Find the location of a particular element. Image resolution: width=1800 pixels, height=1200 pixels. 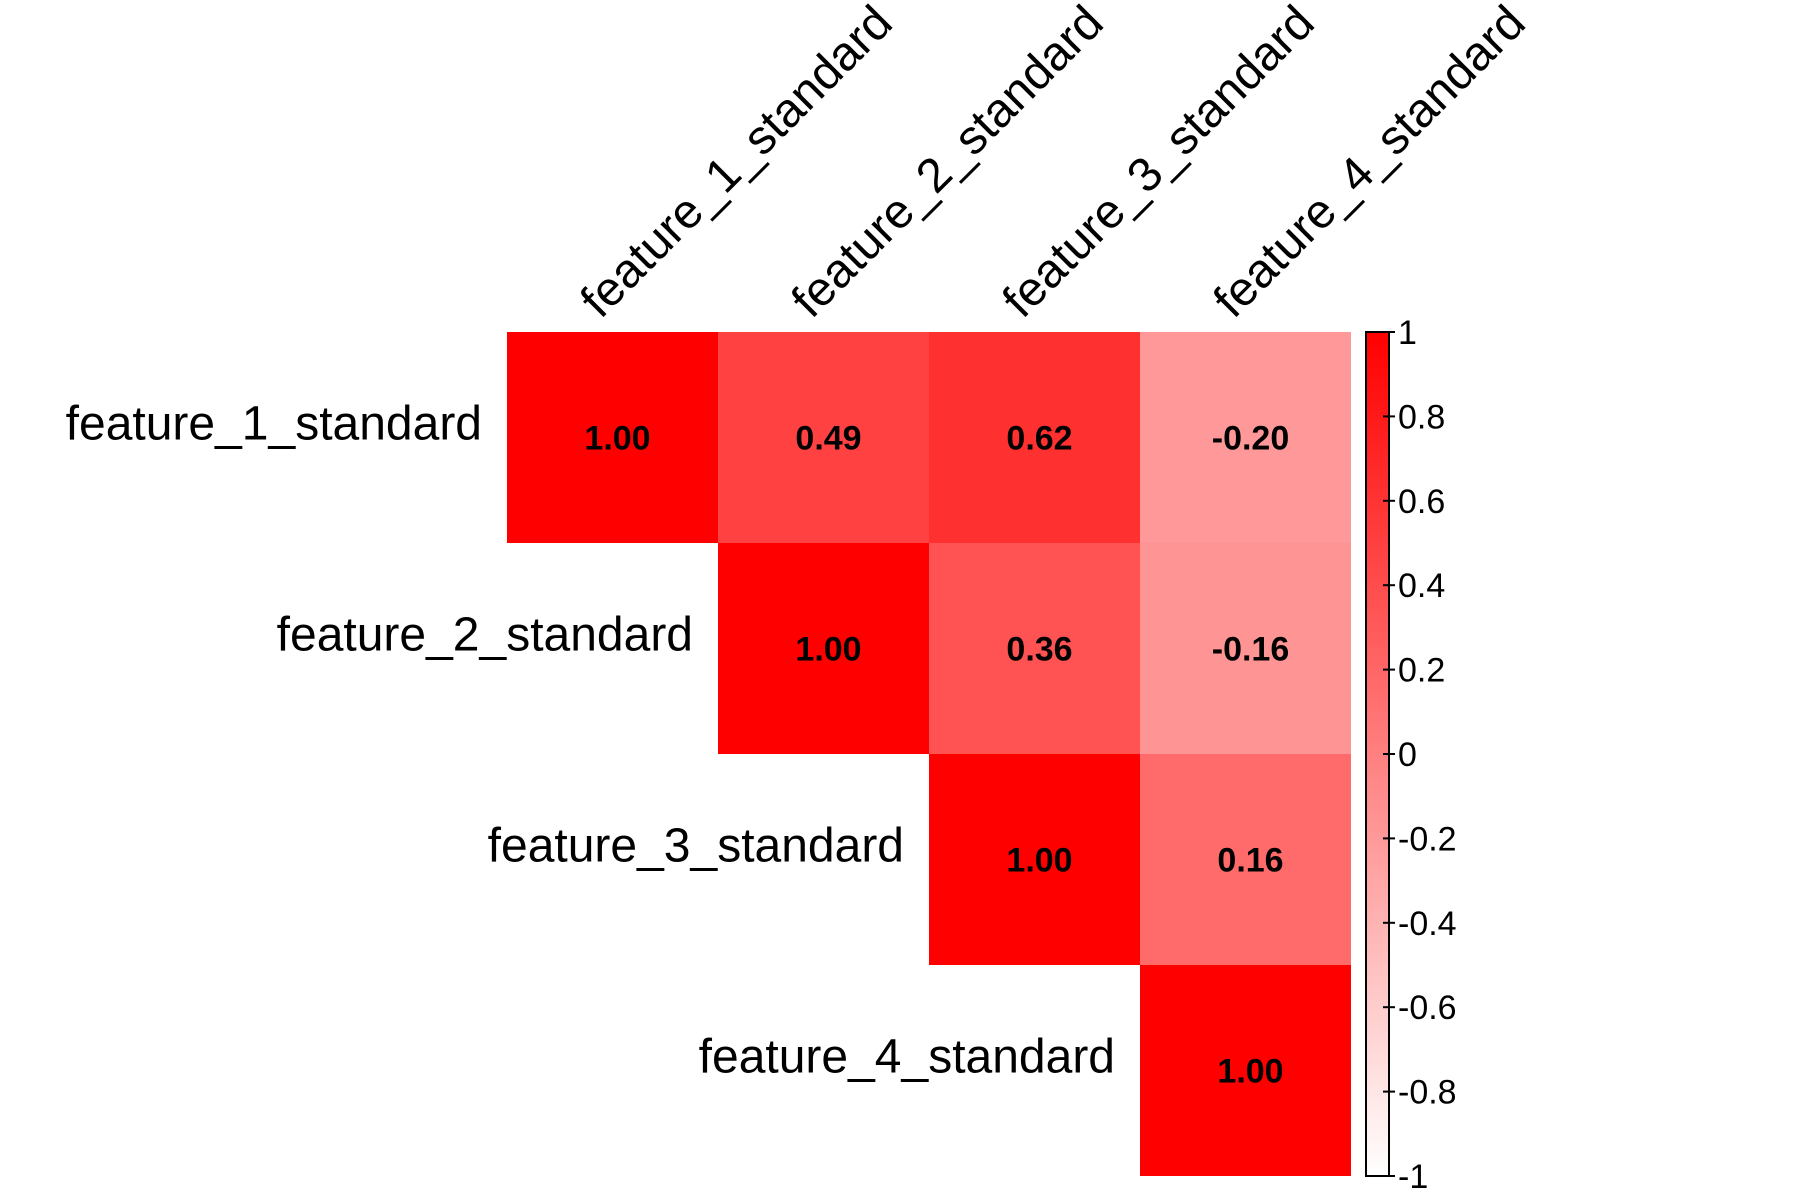

y-tick-label-2: feature_2_standard is located at coordinates (485, 635).